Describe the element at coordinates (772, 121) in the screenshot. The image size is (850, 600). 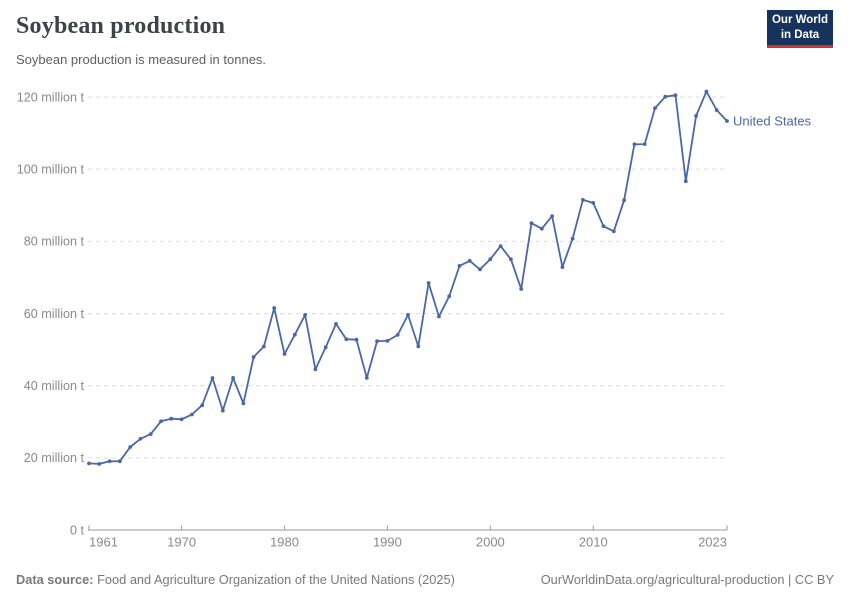
I see `entity-label-united-states: United States` at that location.